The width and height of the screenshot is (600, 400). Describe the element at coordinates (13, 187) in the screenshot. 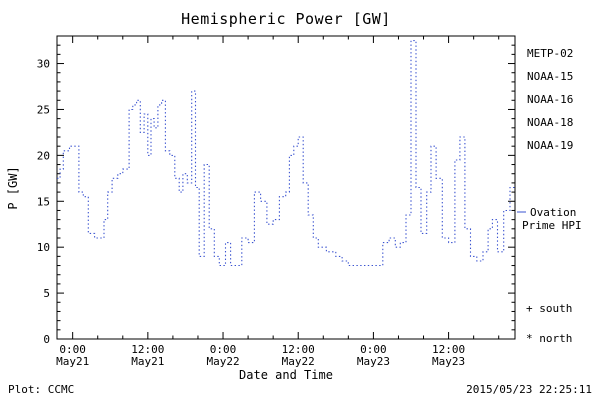

I see `y-axis-label: P [GW]` at that location.